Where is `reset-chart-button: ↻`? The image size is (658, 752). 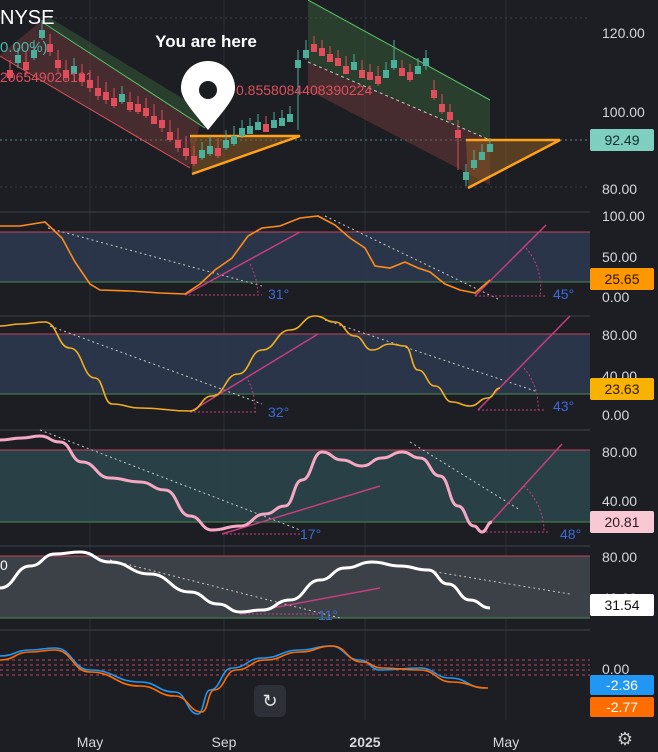
reset-chart-button: ↻ is located at coordinates (270, 701).